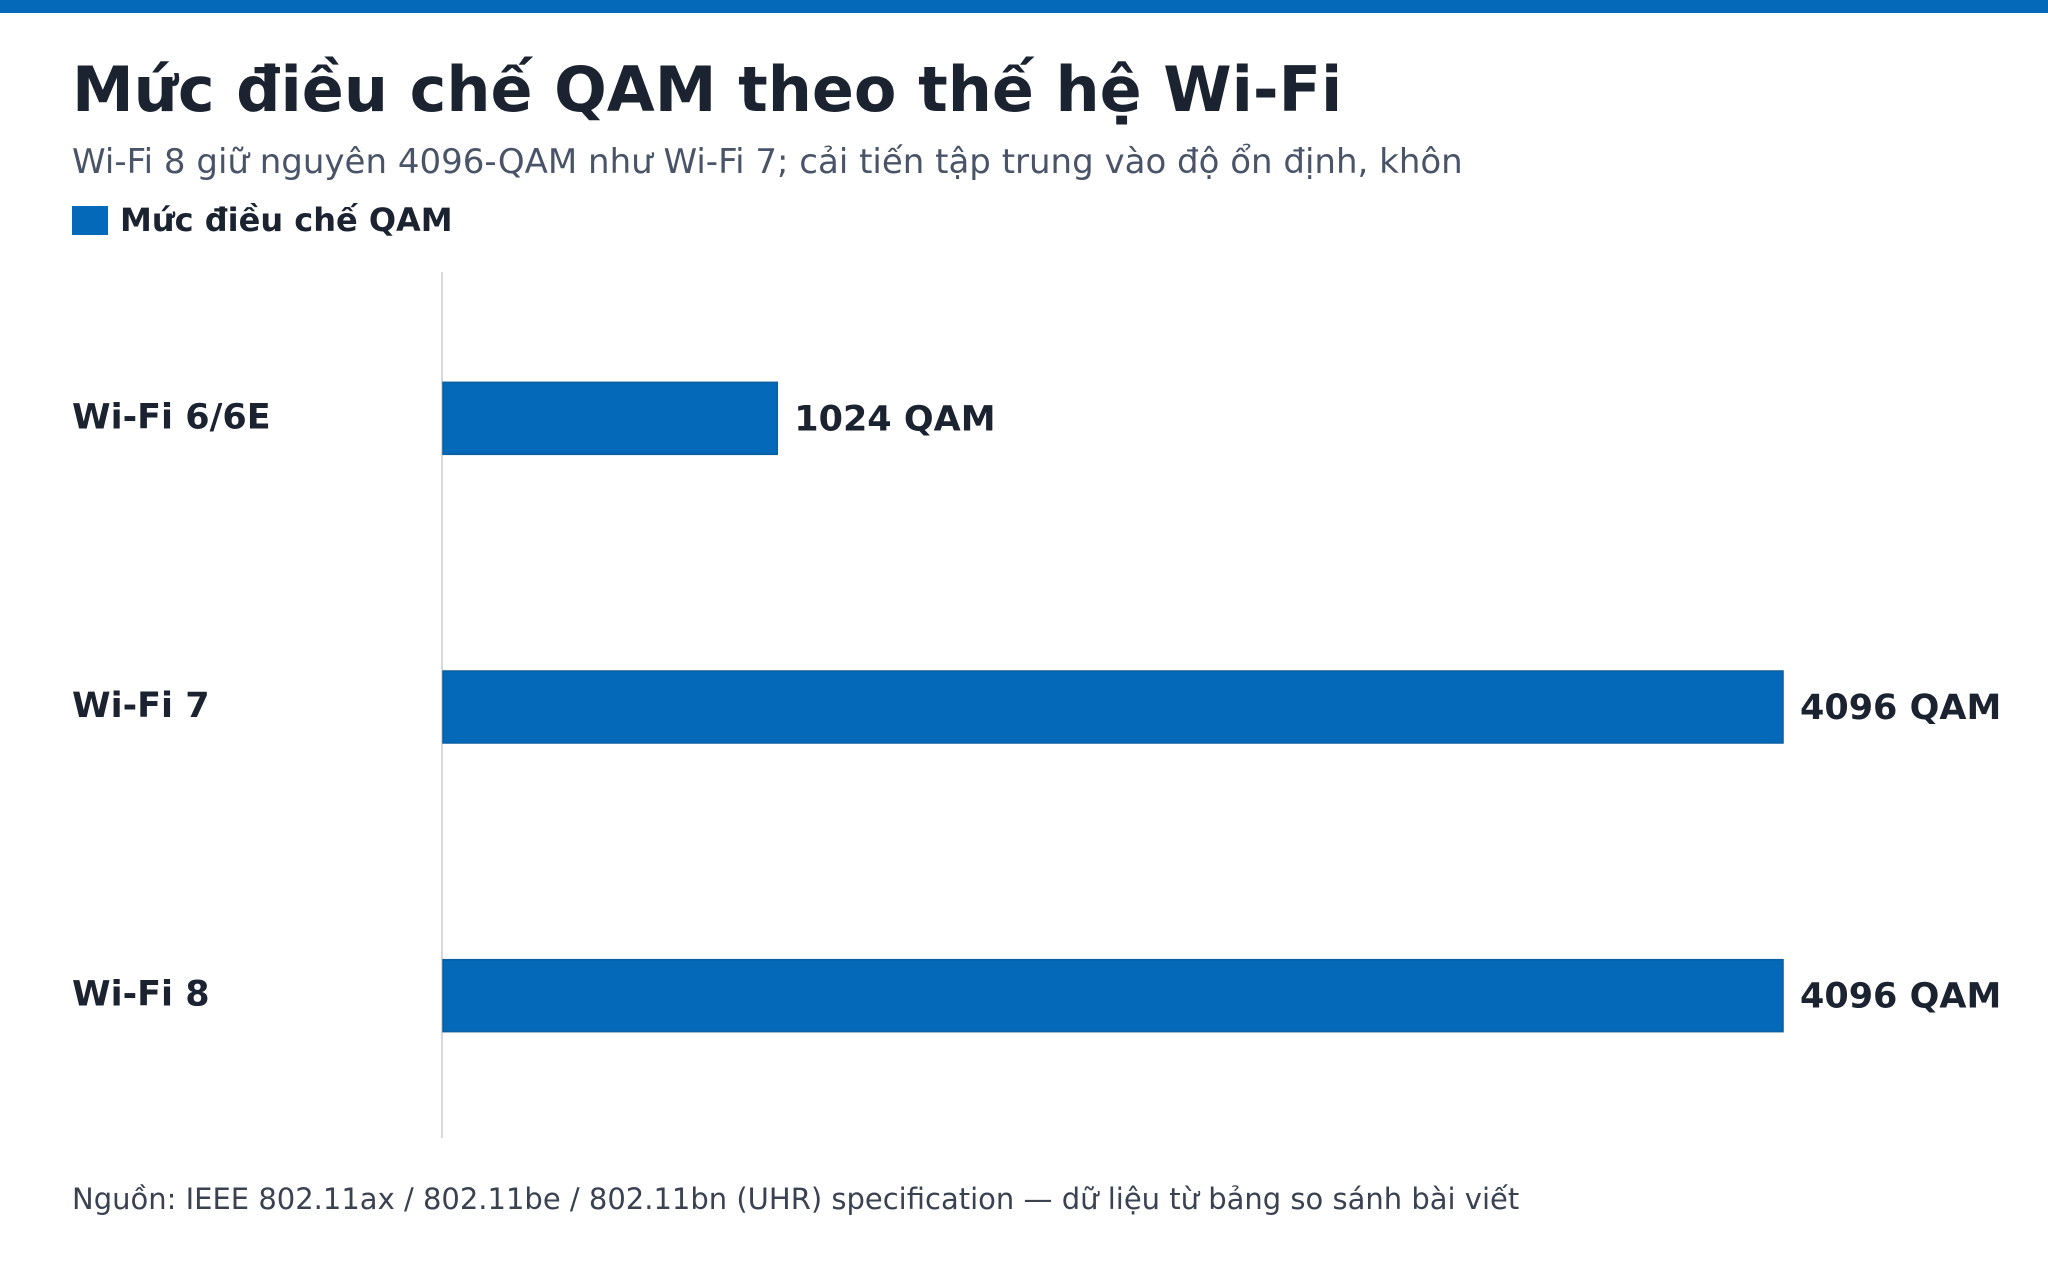  What do you see at coordinates (894, 419) in the screenshot?
I see `data-label: 1024 QAM` at bounding box center [894, 419].